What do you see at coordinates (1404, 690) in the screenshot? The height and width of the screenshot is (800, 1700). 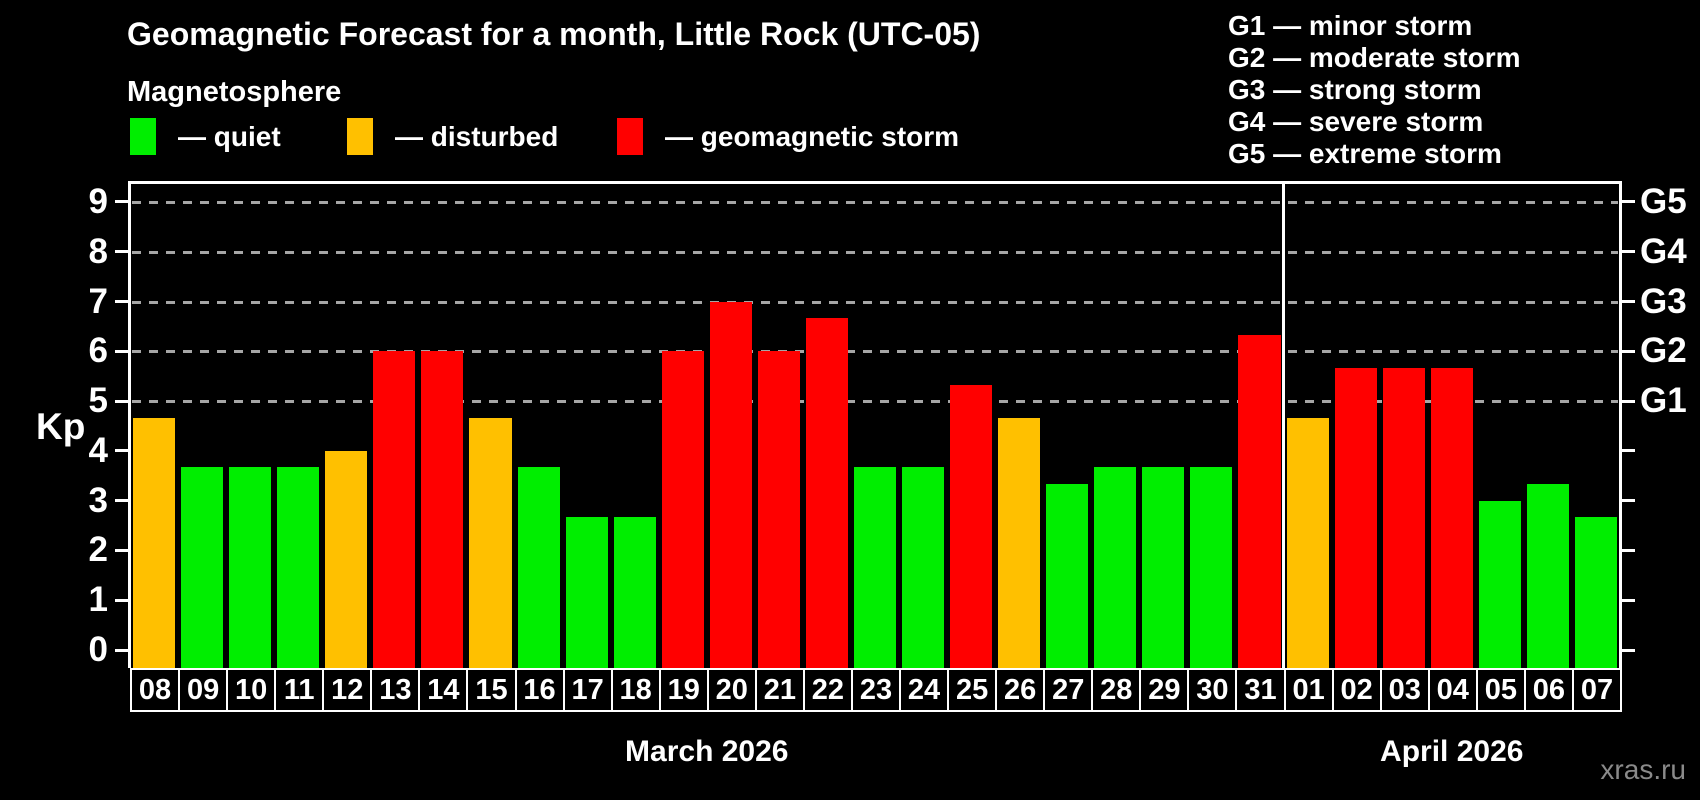 I see `date-cell-03: 03` at bounding box center [1404, 690].